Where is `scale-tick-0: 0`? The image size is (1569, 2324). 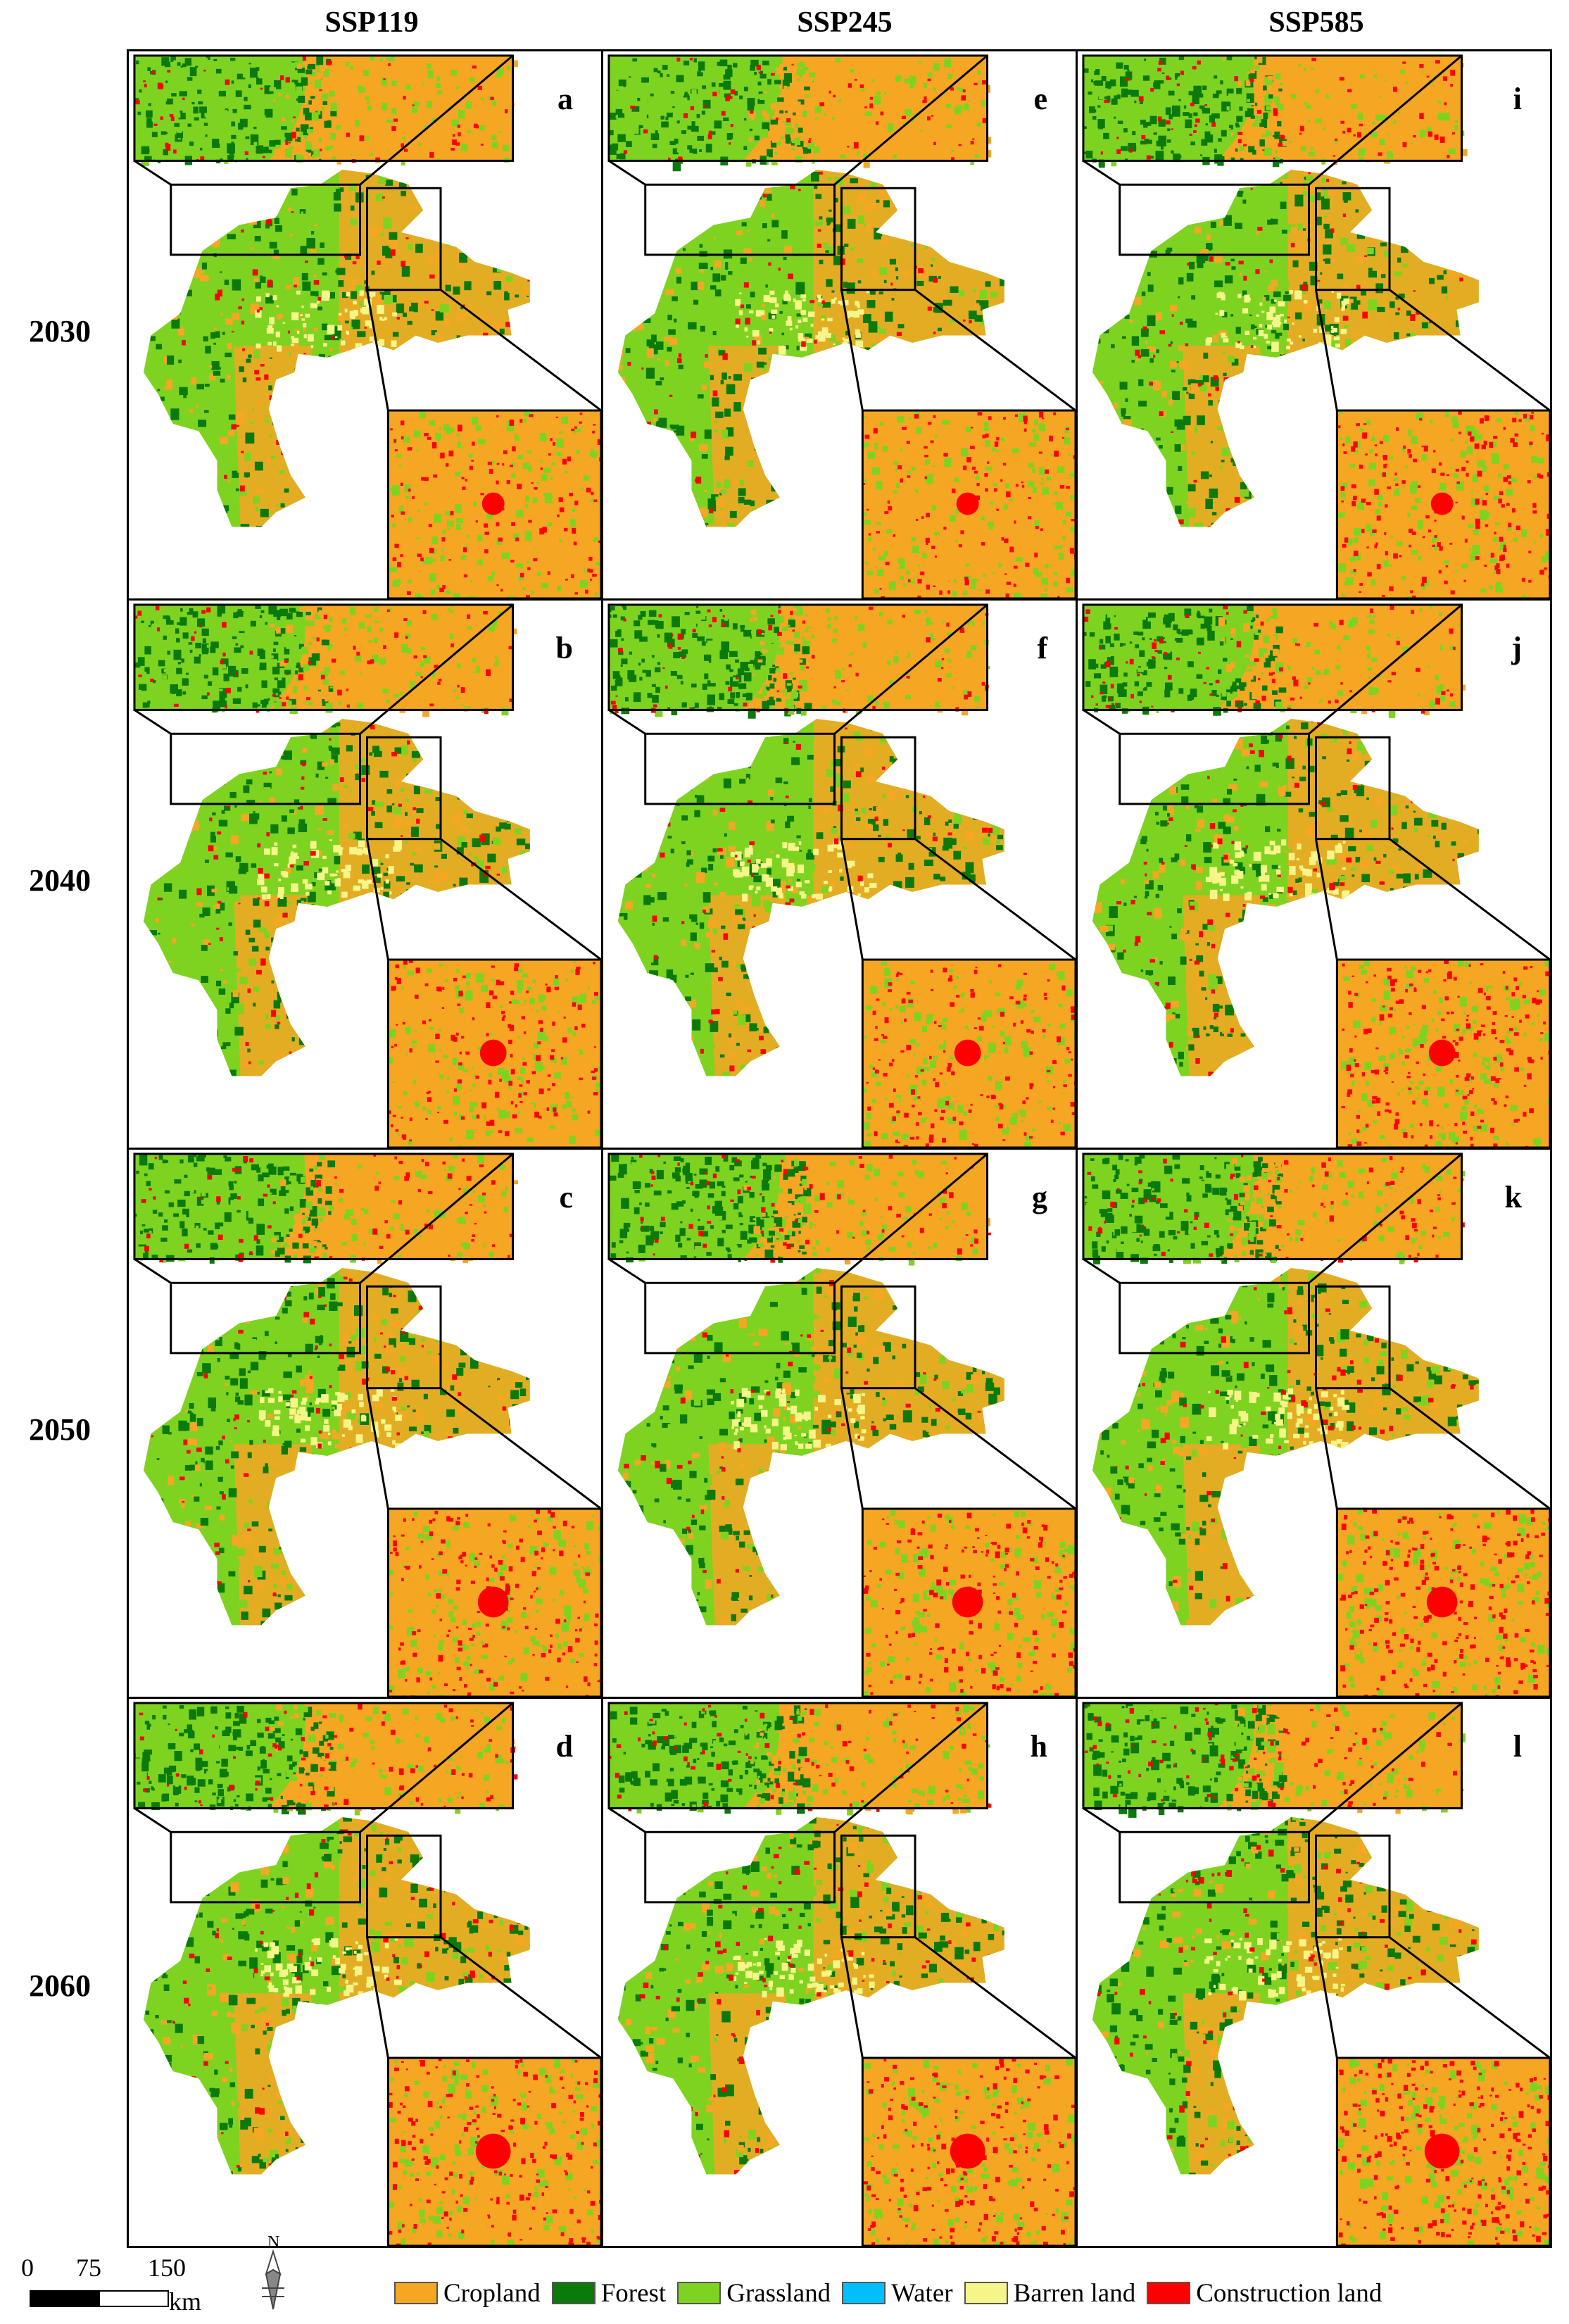 scale-tick-0: 0 is located at coordinates (27, 2267).